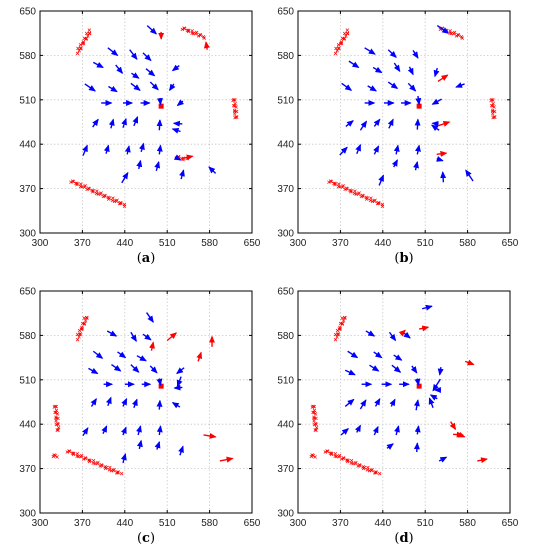  Describe the element at coordinates (27, 189) in the screenshot. I see `y-tick-label: 370` at that location.